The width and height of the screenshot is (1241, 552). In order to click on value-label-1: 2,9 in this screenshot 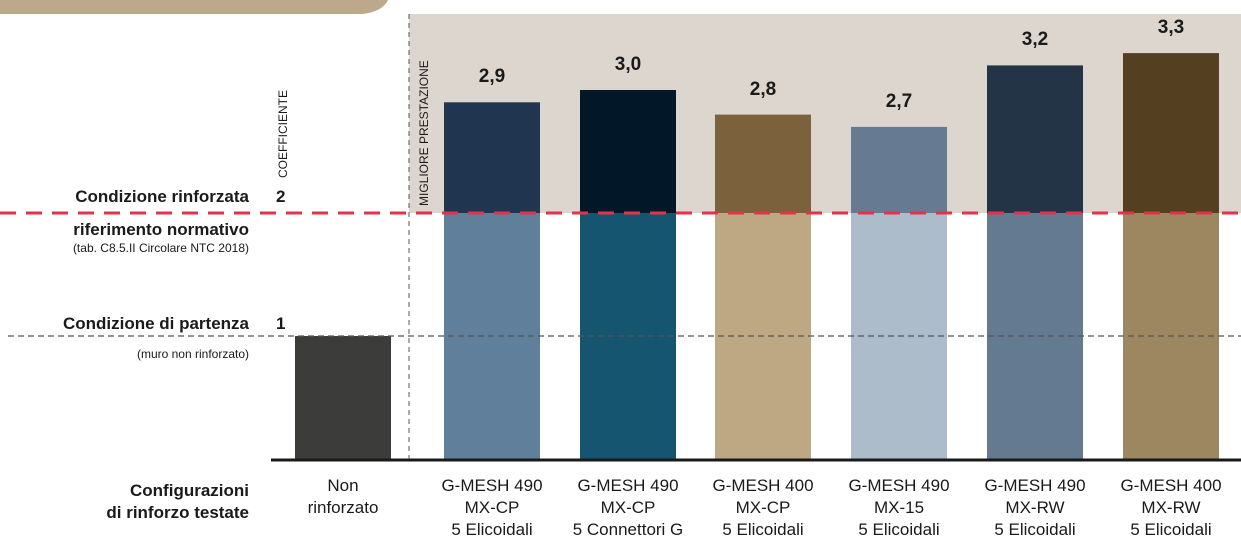, I will do `click(492, 77)`.